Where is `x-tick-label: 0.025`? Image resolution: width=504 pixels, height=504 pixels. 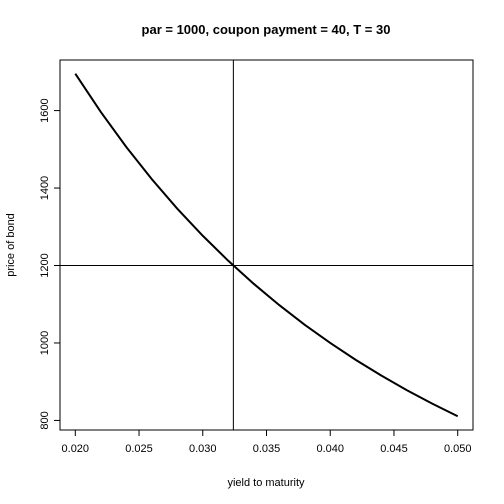
x-tick-label: 0.025 is located at coordinates (139, 449).